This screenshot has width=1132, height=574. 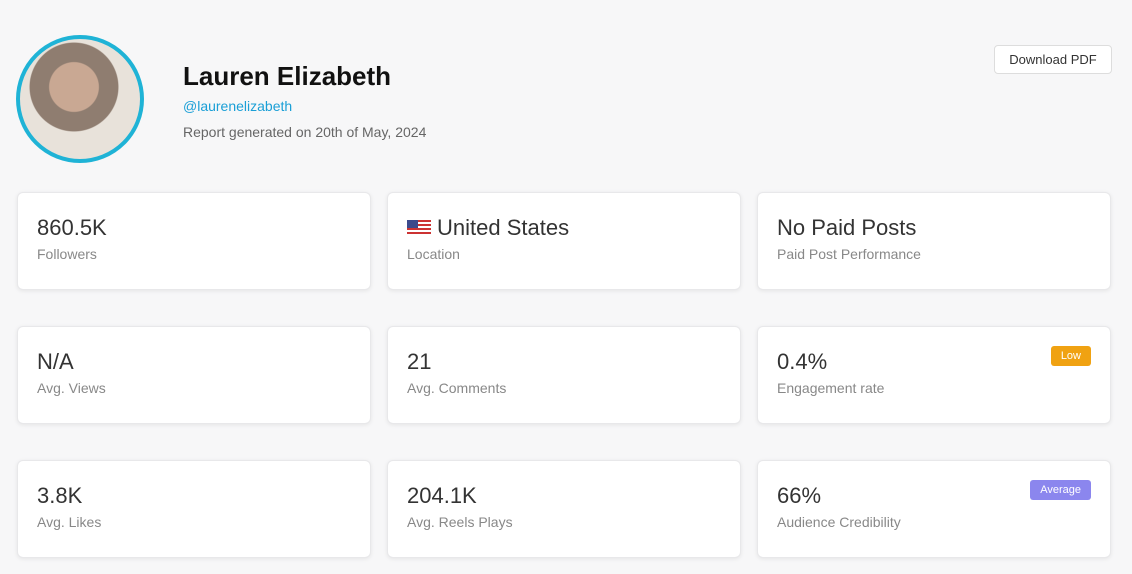 I want to click on stat-value: 3.8K, so click(x=60, y=495).